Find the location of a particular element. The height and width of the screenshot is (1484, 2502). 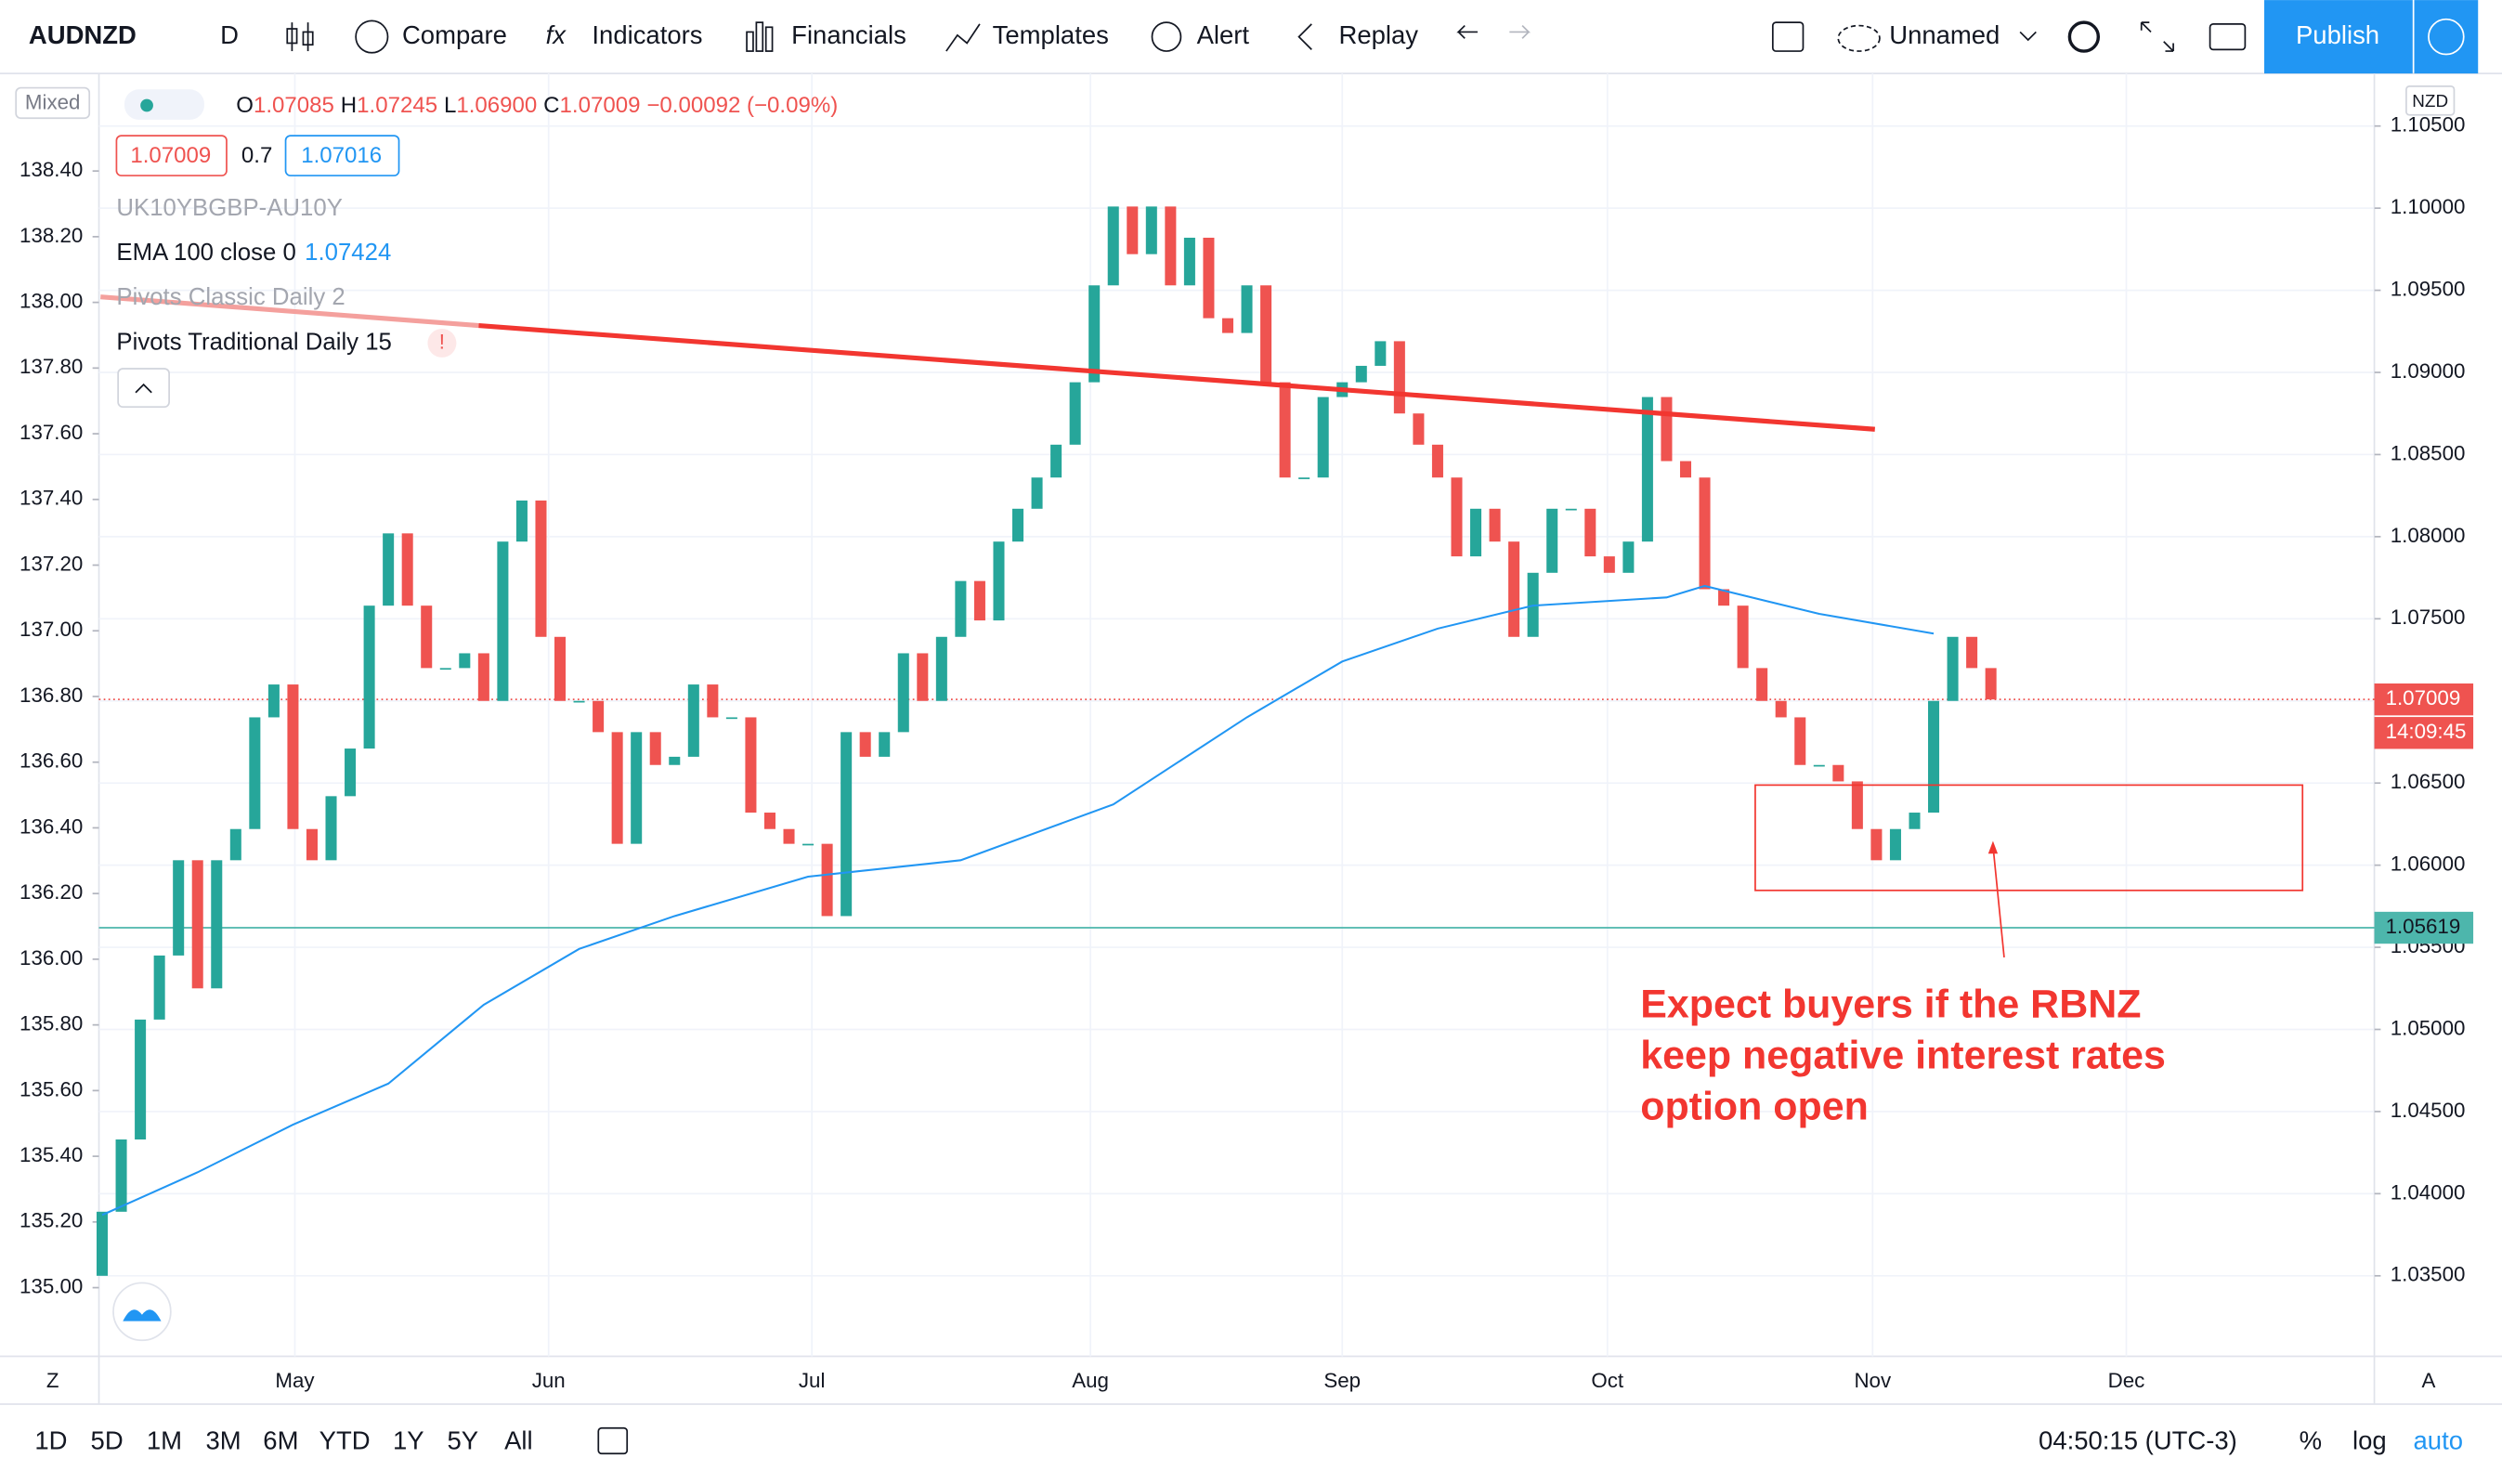

templates: Templates is located at coordinates (1051, 34).